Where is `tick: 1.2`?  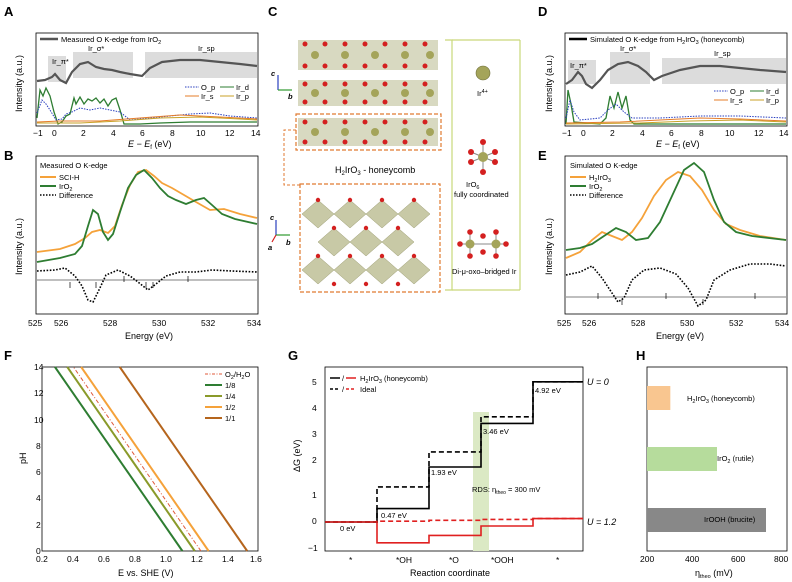
tick: 1.2 is located at coordinates (197, 559).